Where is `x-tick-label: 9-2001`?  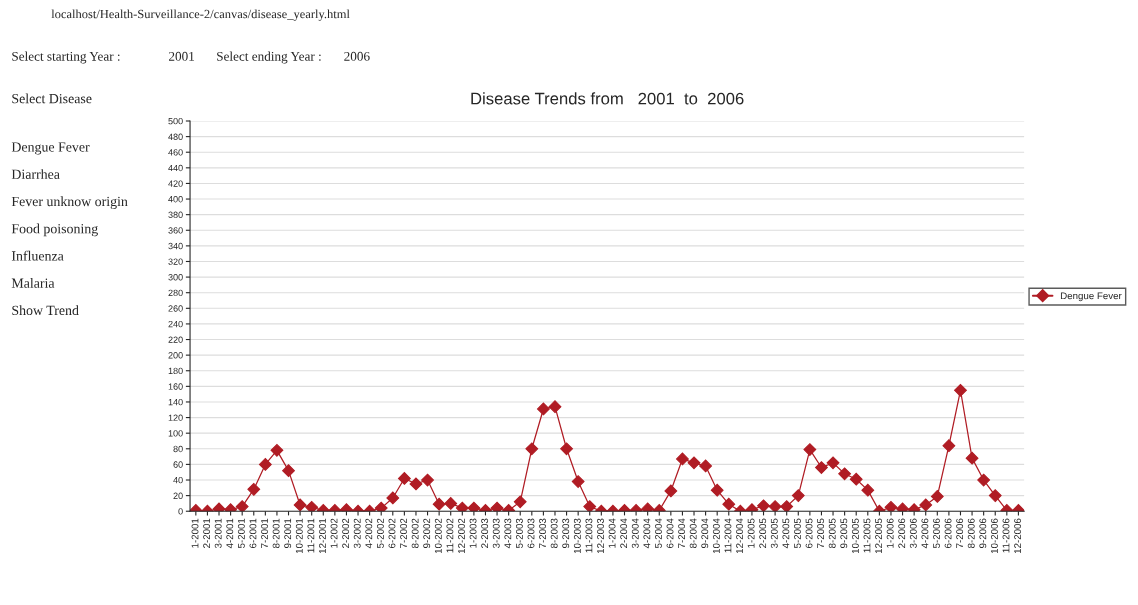
x-tick-label: 9-2001 is located at coordinates (288, 533).